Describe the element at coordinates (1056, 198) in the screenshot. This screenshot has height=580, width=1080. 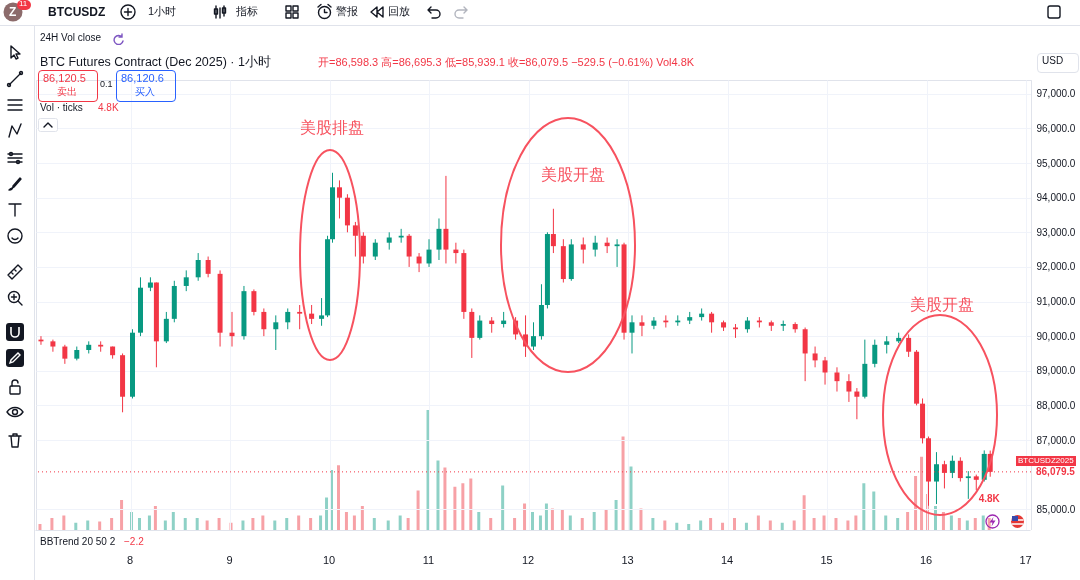
I see `y-tick-label: 94,000.0` at that location.